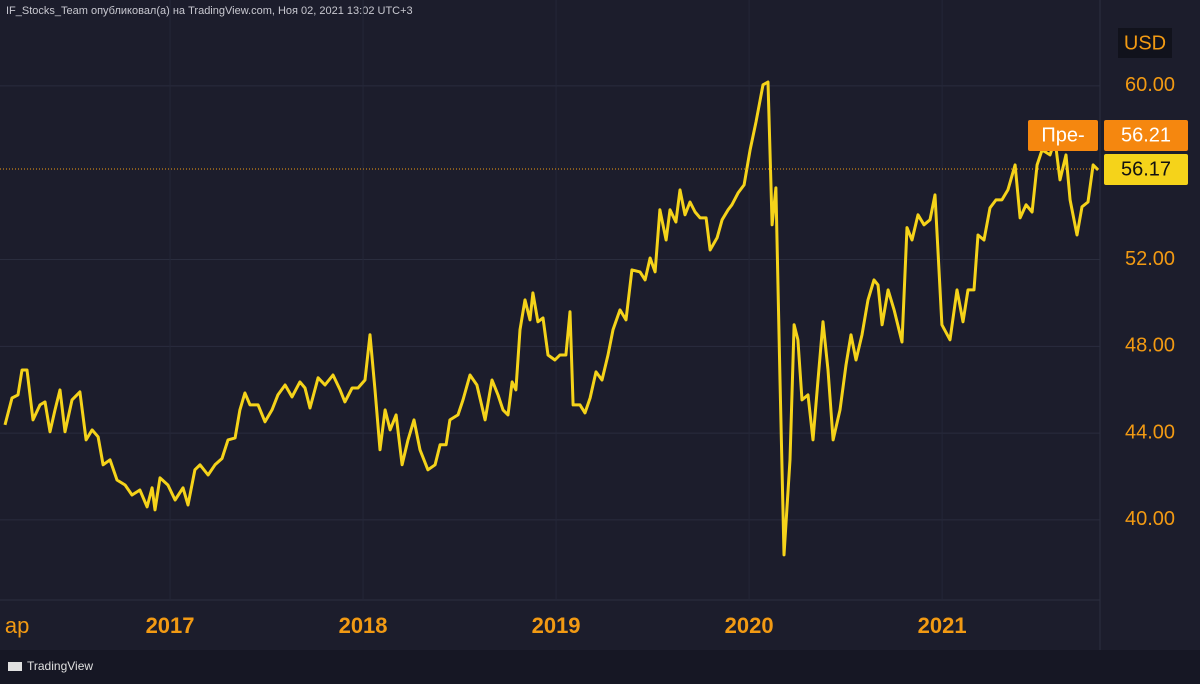  What do you see at coordinates (1150, 432) in the screenshot?
I see `y-tick-label: 44.00` at bounding box center [1150, 432].